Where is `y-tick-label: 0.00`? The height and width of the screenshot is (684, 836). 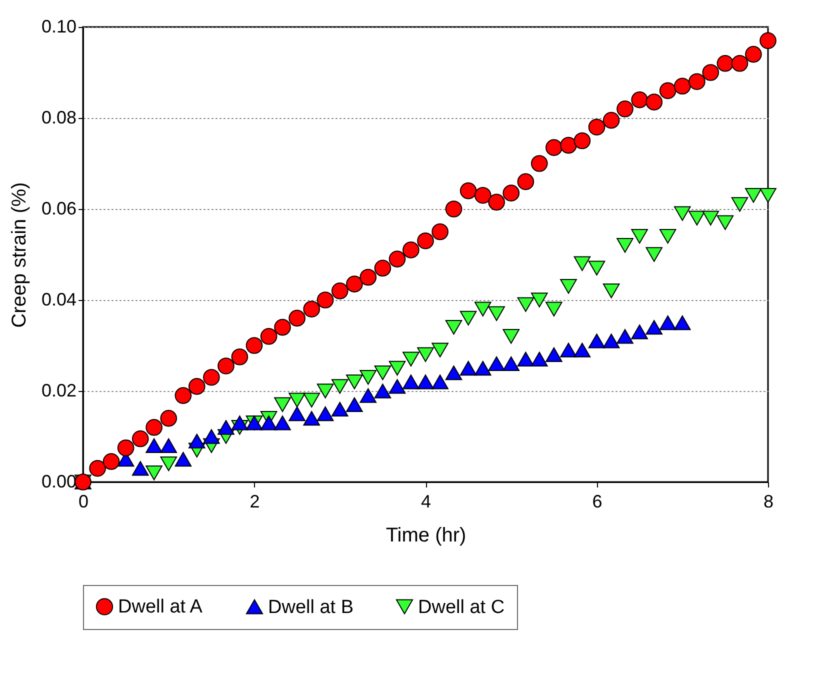 y-tick-label: 0.00 is located at coordinates (58, 482).